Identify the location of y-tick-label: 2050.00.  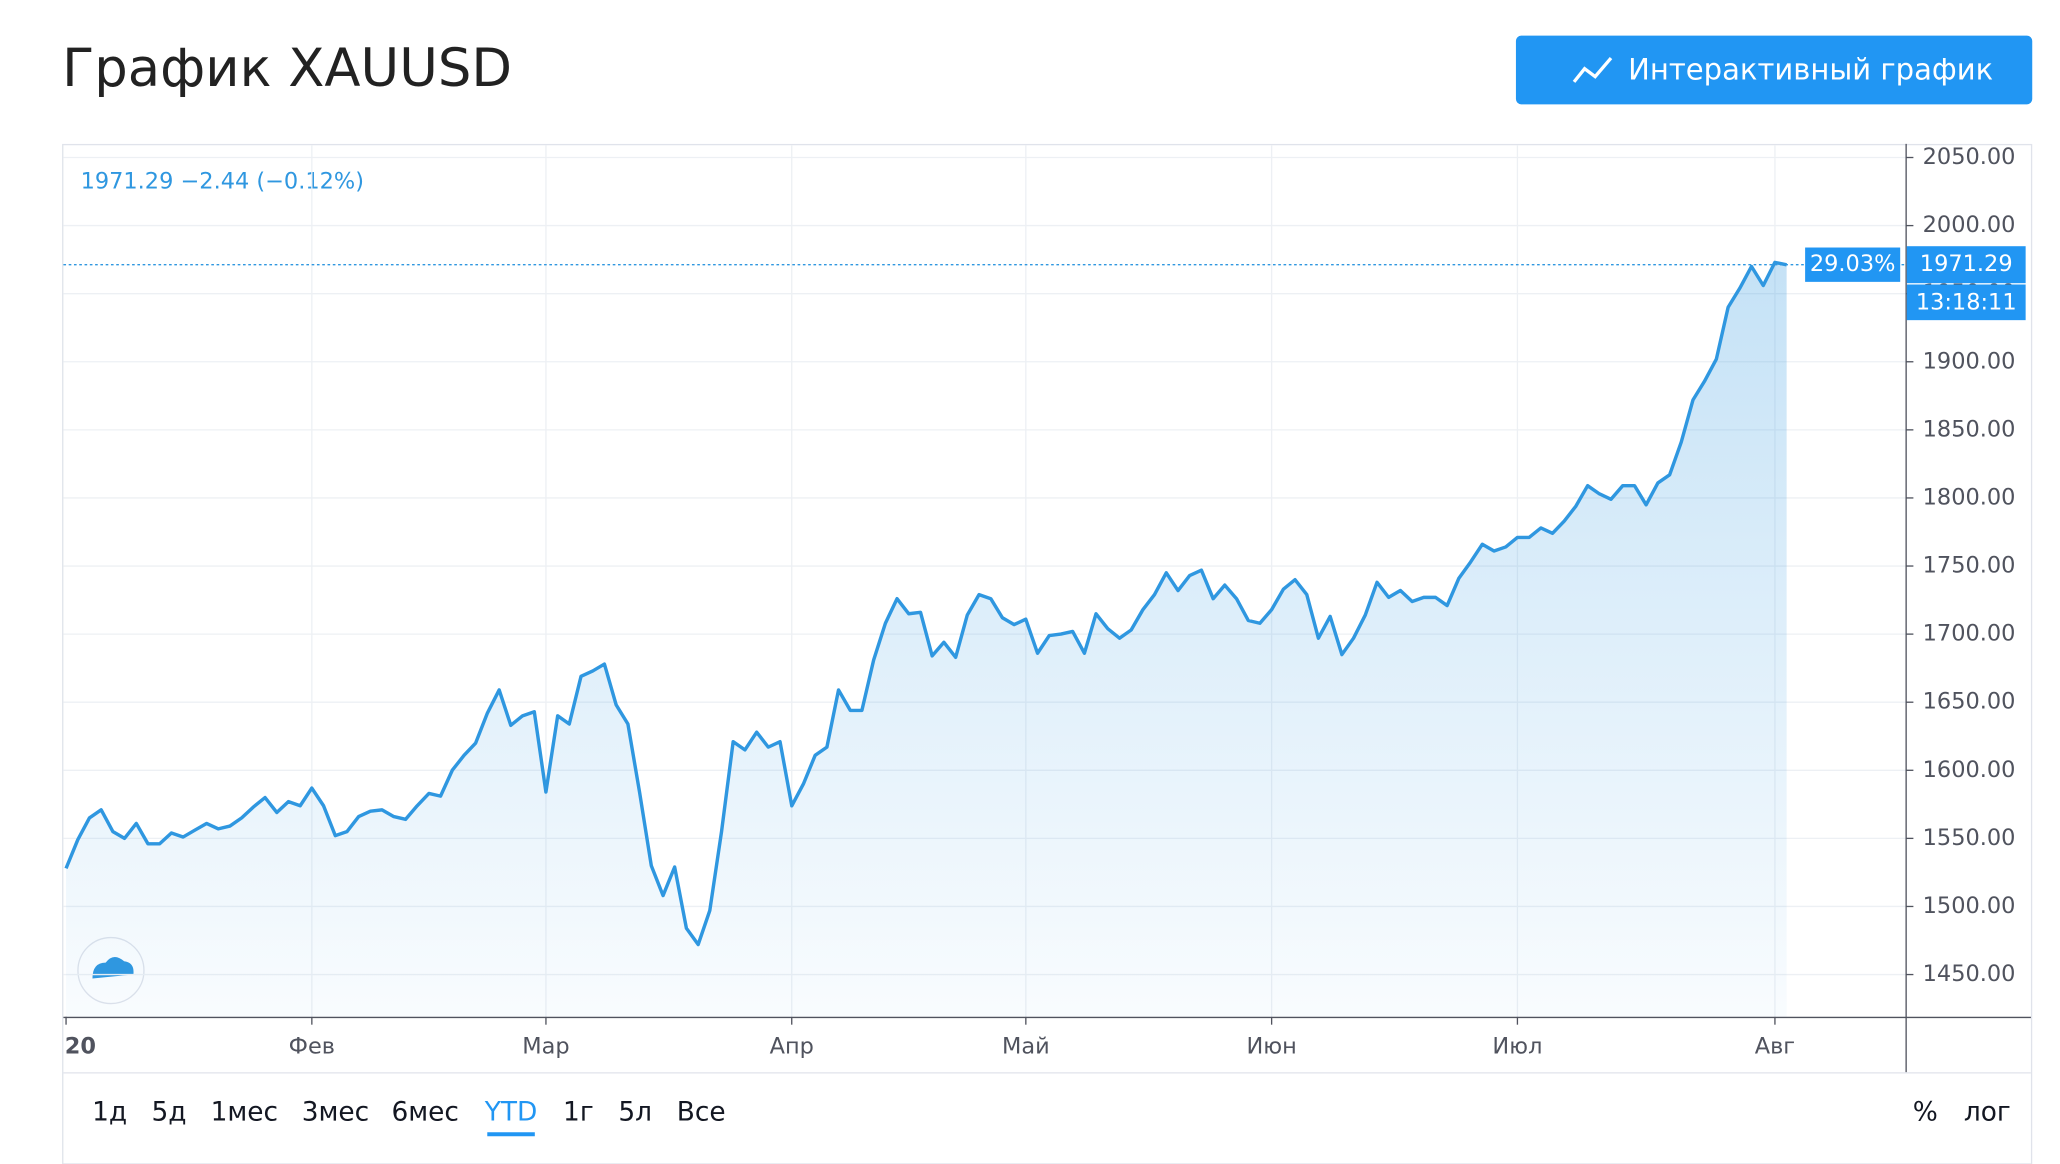
(1969, 157).